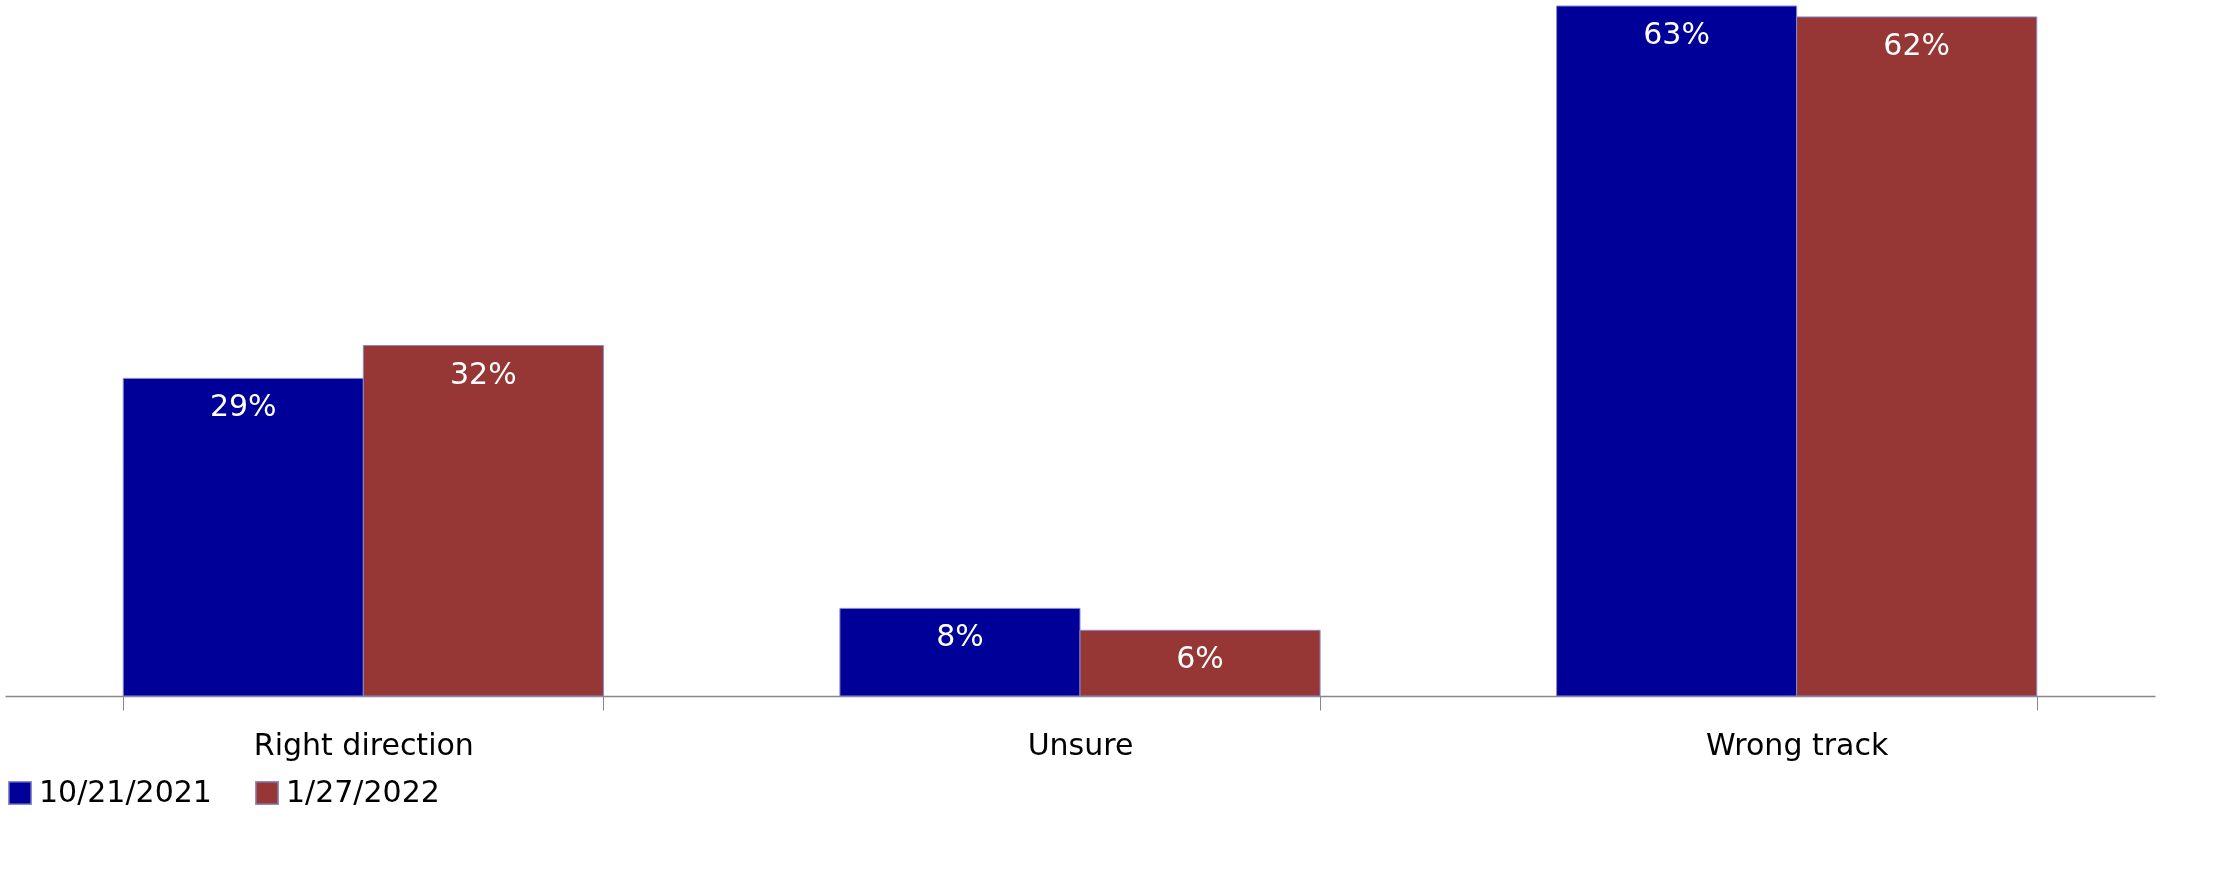 The width and height of the screenshot is (2224, 875). What do you see at coordinates (125, 791) in the screenshot?
I see `legend-label: 10/21/2021` at bounding box center [125, 791].